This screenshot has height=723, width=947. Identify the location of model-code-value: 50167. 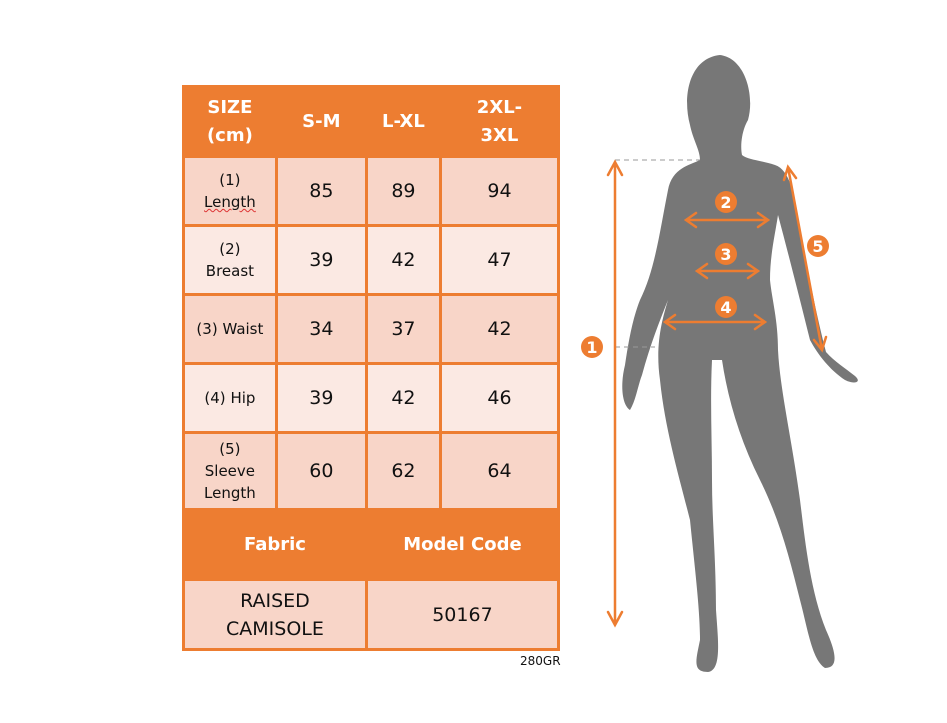
(462, 614).